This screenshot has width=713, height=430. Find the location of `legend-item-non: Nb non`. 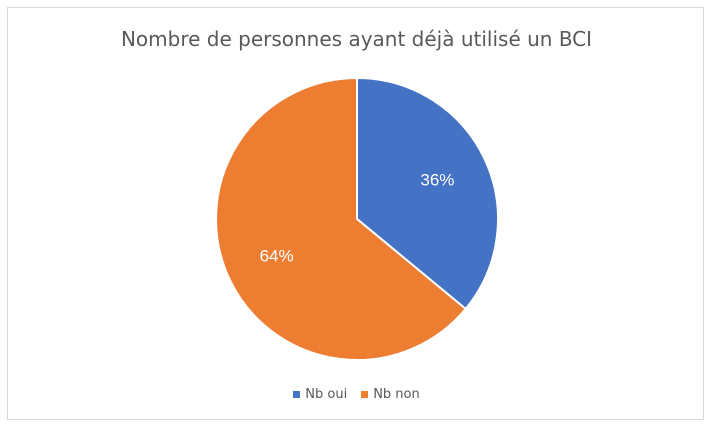

legend-item-non: Nb non is located at coordinates (390, 394).